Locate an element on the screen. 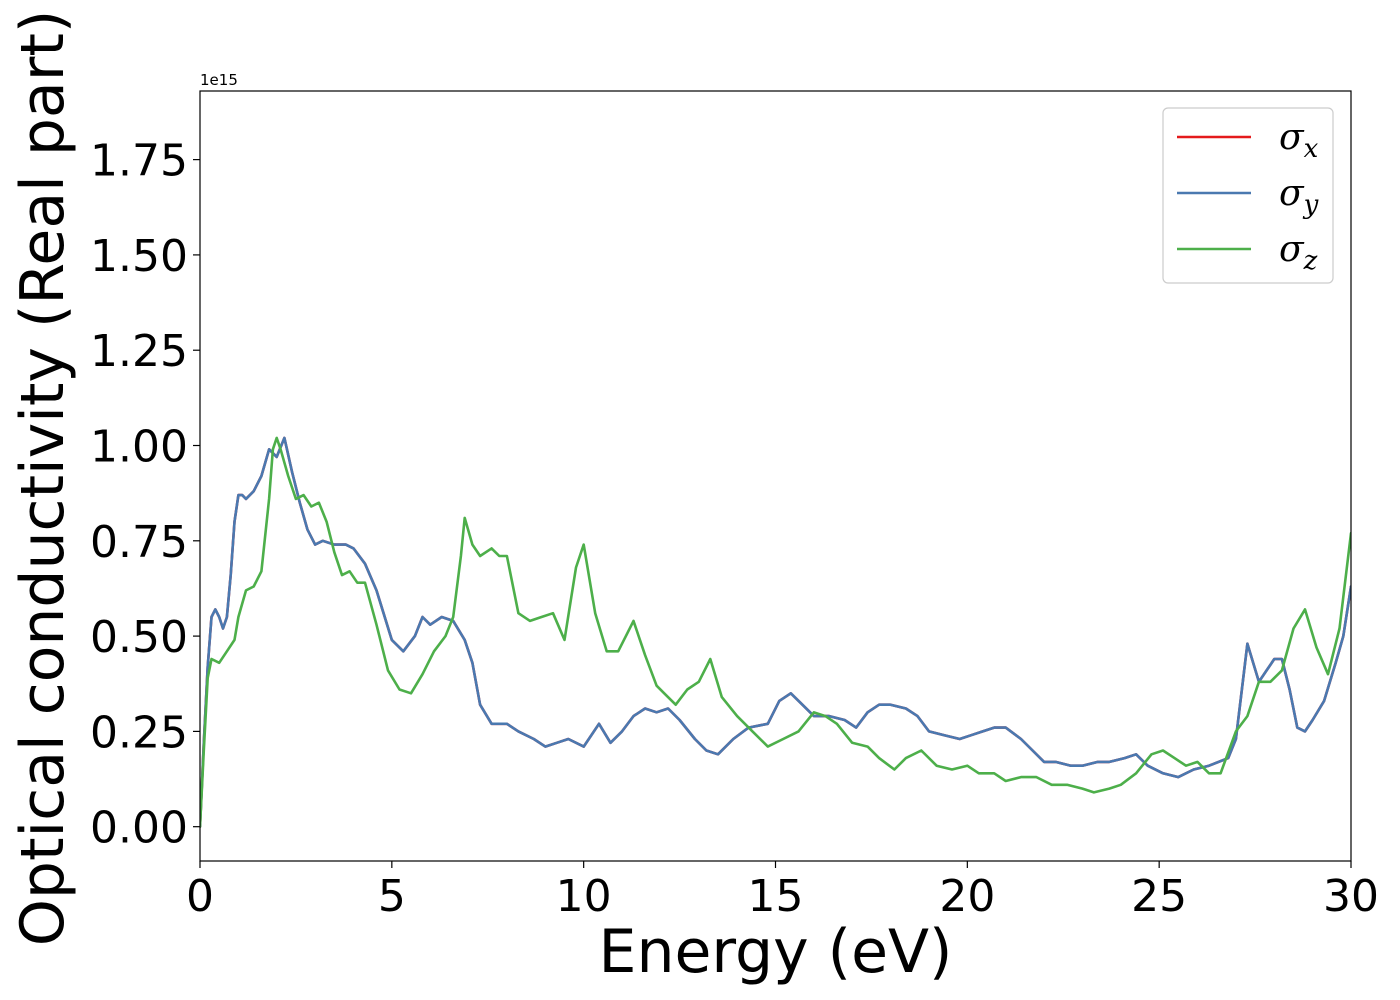 The width and height of the screenshot is (1400, 1000). x-axis: 0 5 10 15 20 25 30 is located at coordinates (782, 891).